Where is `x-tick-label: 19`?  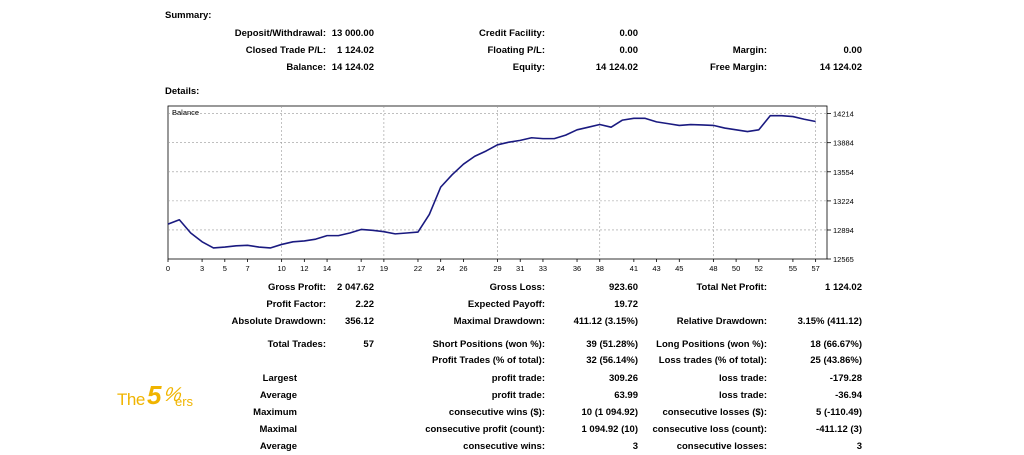
x-tick-label: 19 is located at coordinates (384, 268).